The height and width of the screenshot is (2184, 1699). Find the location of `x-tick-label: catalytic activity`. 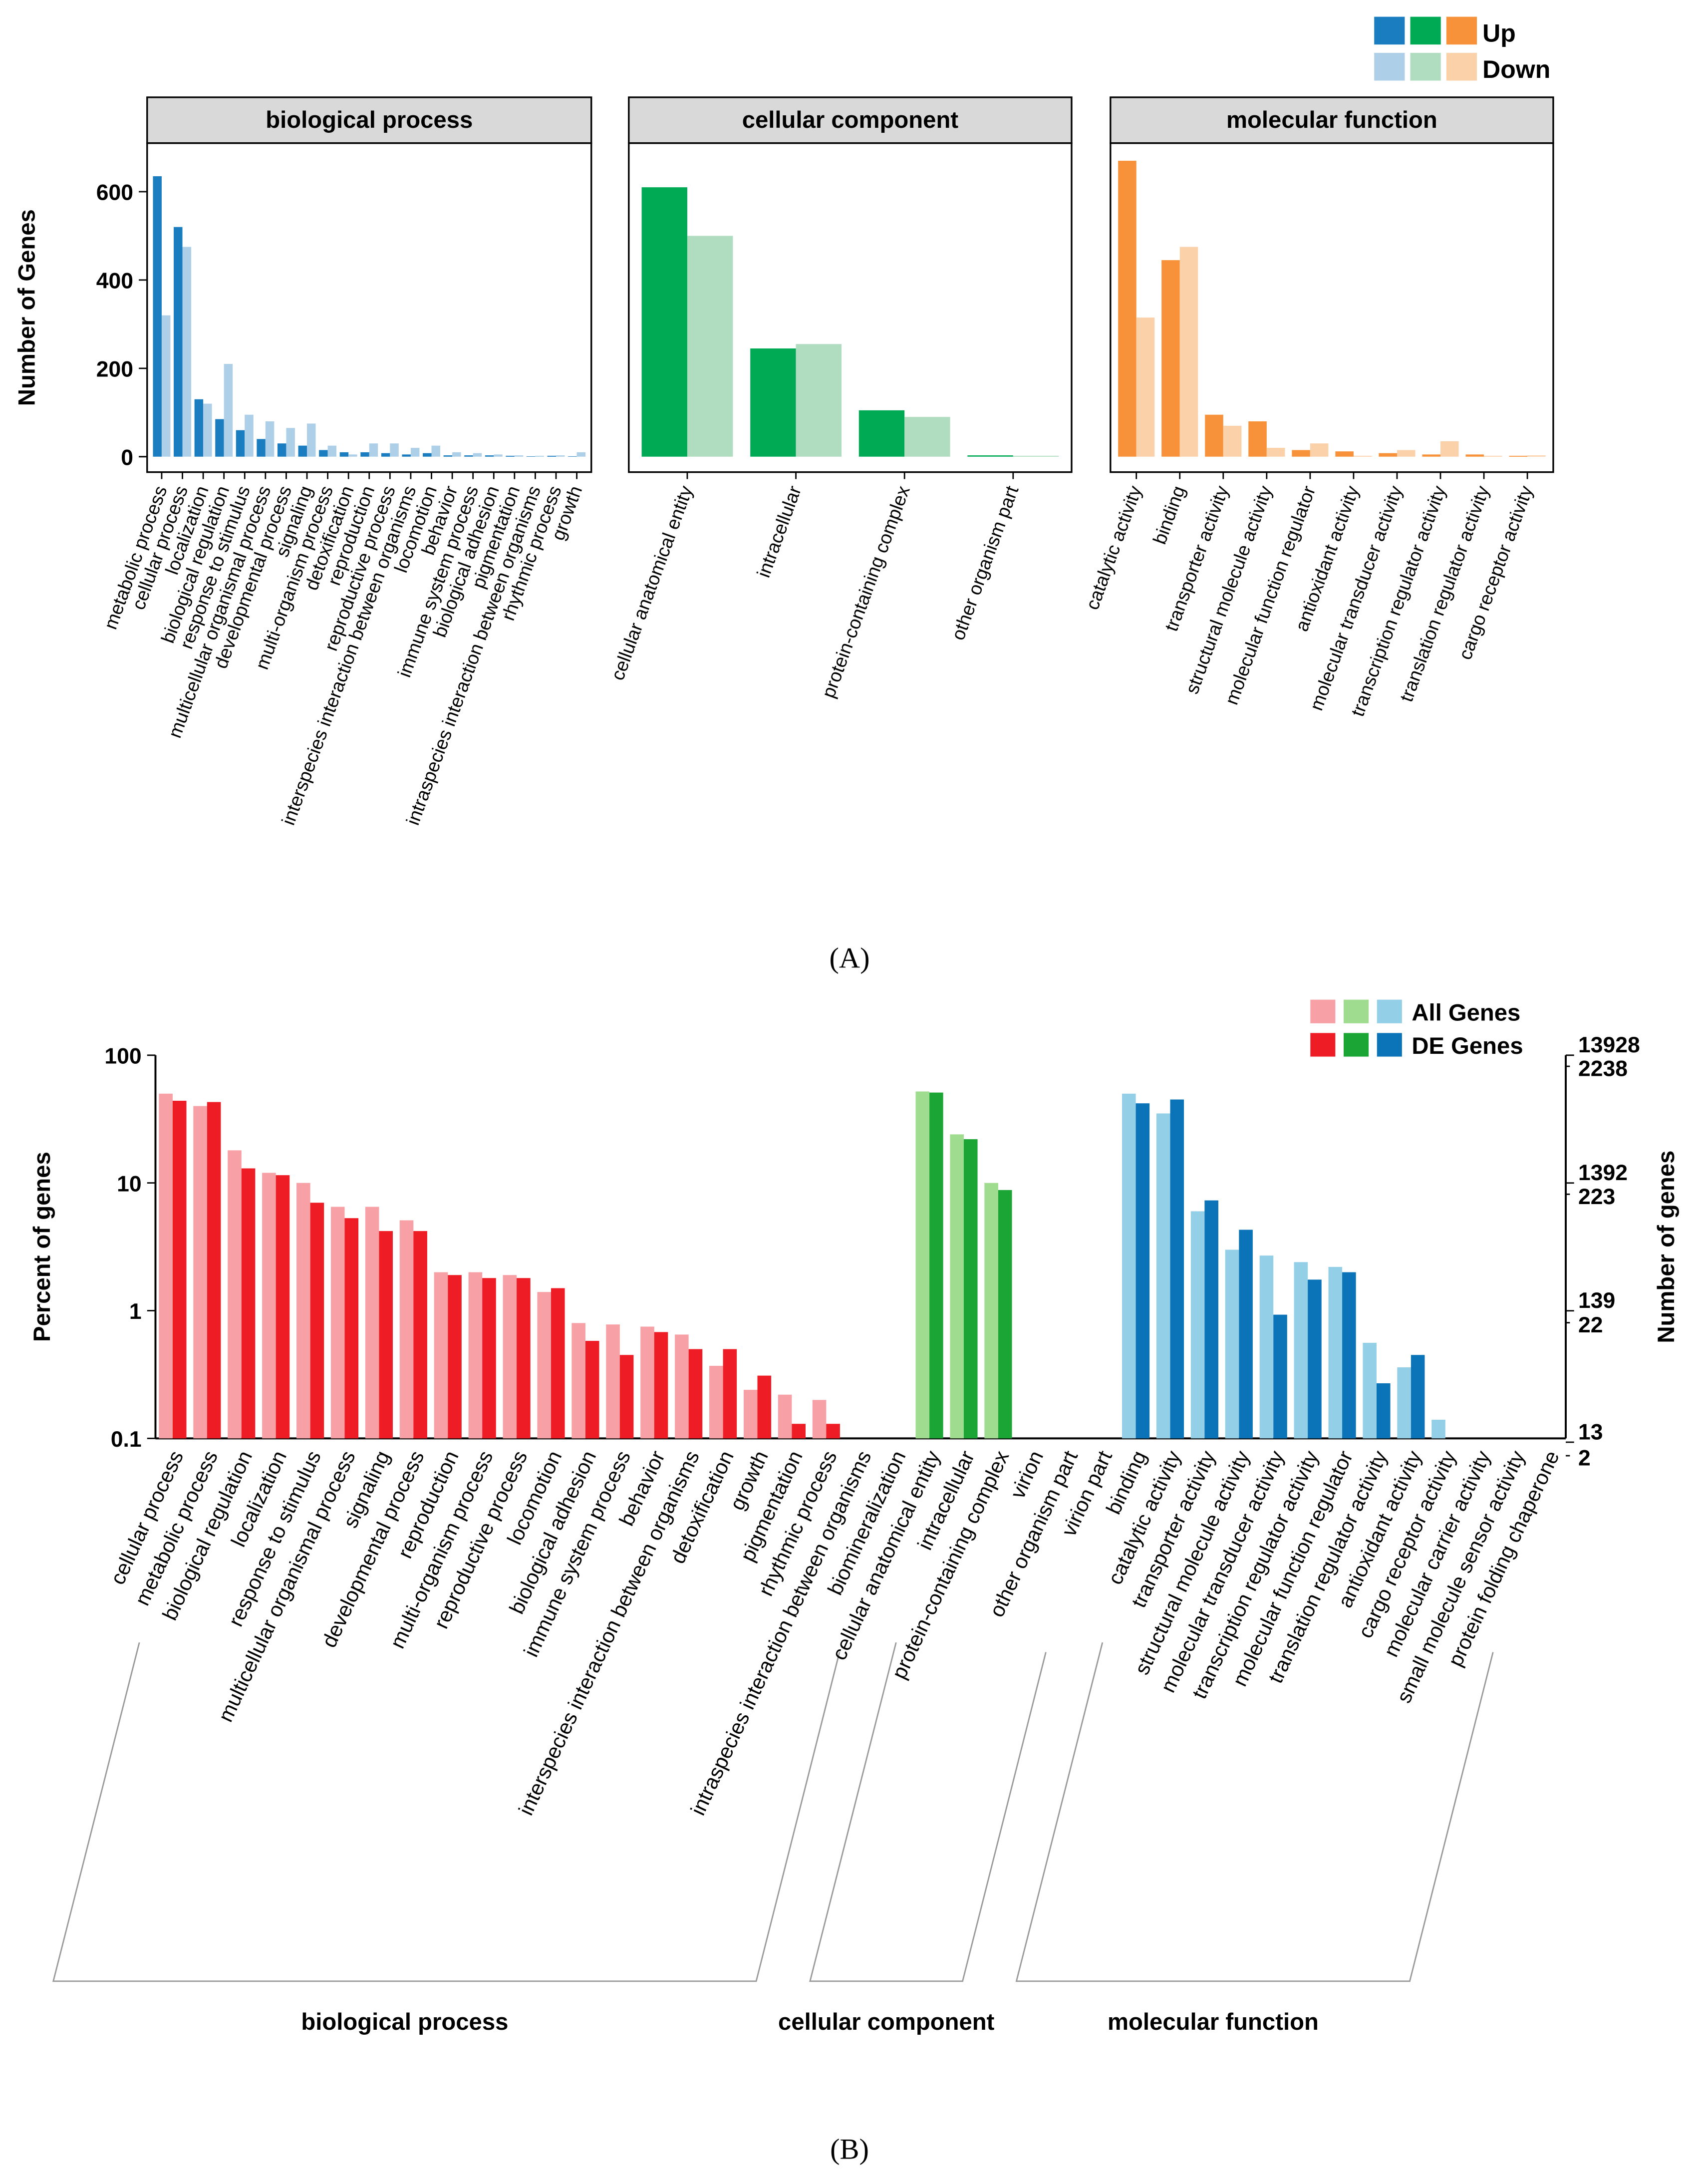

x-tick-label: catalytic activity is located at coordinates (1114, 548).